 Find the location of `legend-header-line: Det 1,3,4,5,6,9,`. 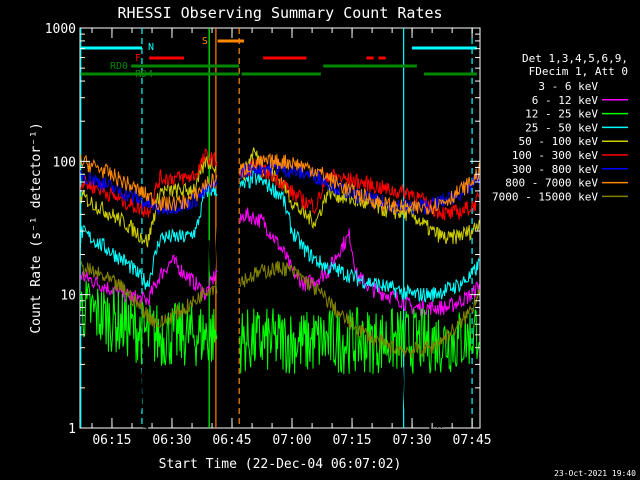

legend-header-line: Det 1,3,4,5,6,9, is located at coordinates (575, 58).